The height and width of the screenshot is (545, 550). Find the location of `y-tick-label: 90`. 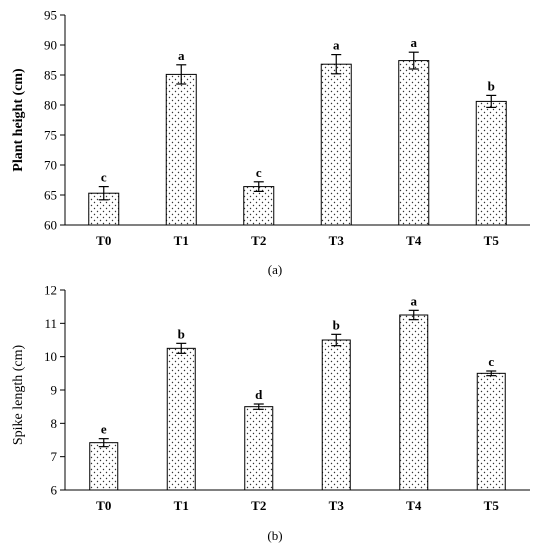

y-tick-label: 90 is located at coordinates (50, 45).